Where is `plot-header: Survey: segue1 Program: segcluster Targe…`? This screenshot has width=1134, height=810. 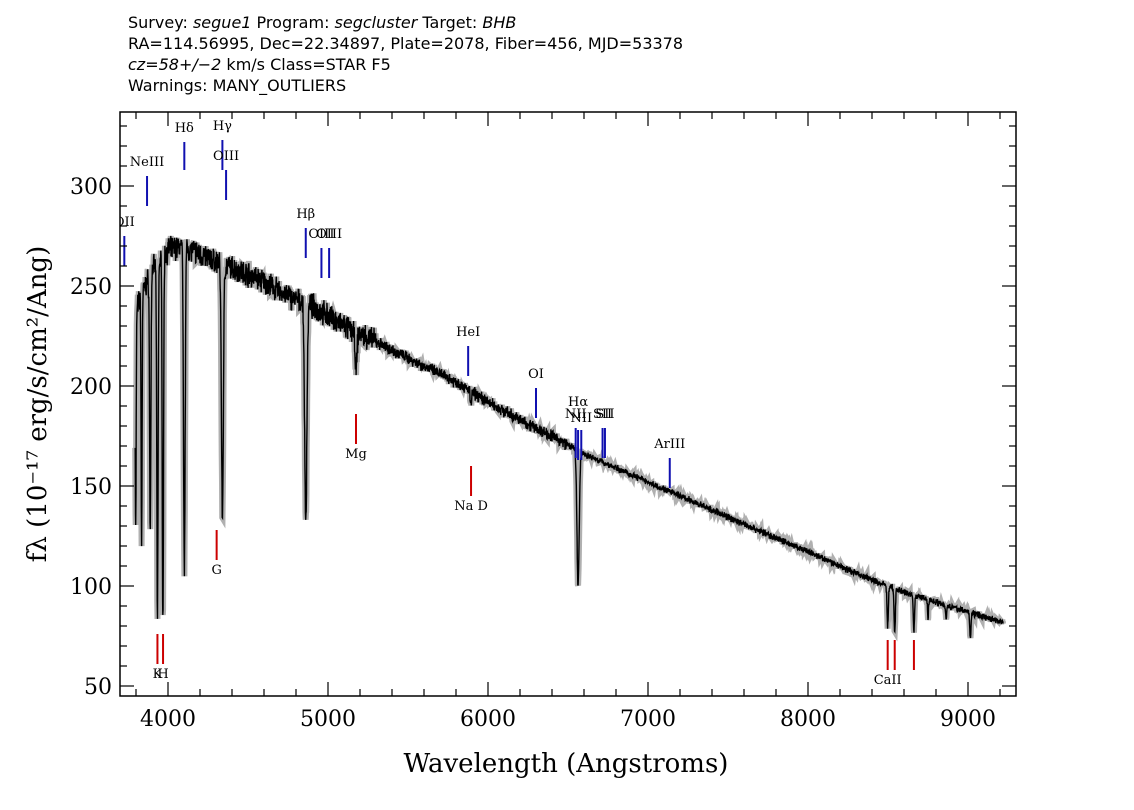 plot-header: Survey: segue1 Program: segcluster Targe… is located at coordinates (405, 54).